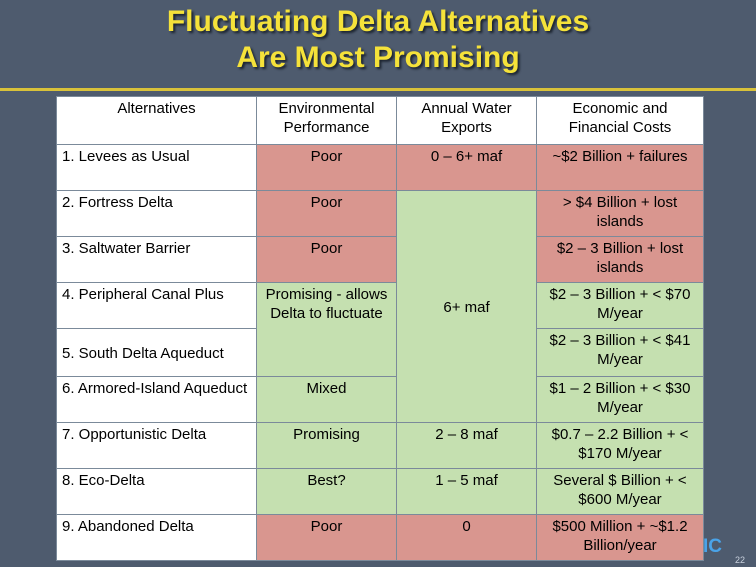 The image size is (756, 567). I want to click on header-environmental: Environmental Performance, so click(326, 120).